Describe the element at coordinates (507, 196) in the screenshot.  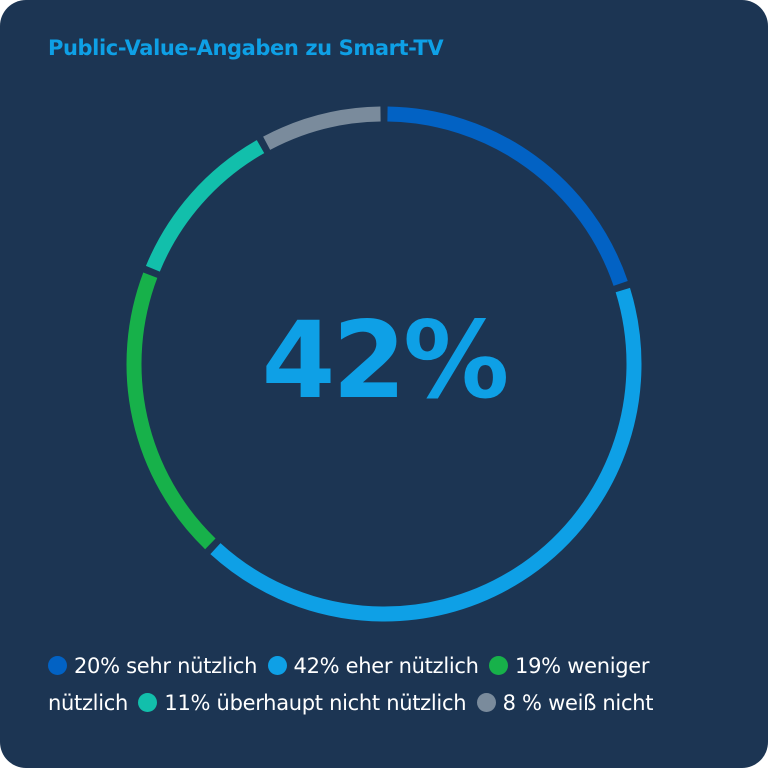
I see `donut-segment-sehr-nützlich` at that location.